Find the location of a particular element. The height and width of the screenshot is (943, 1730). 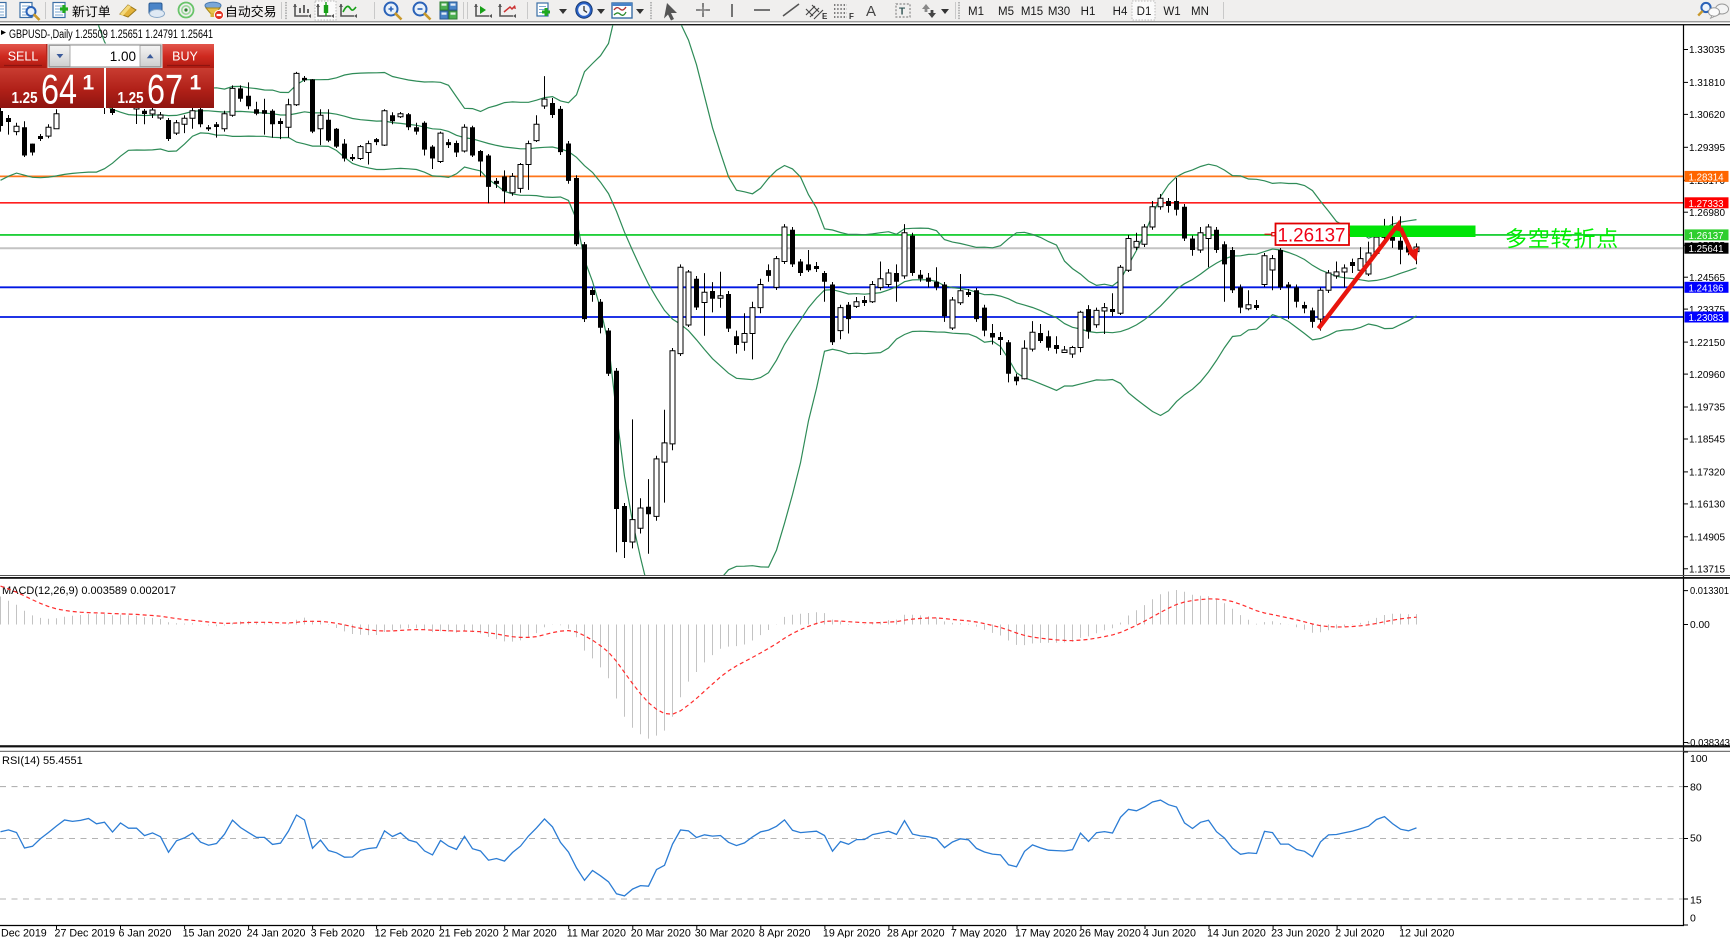

svg-text: 8 Apr 2020 is located at coordinates (785, 933).